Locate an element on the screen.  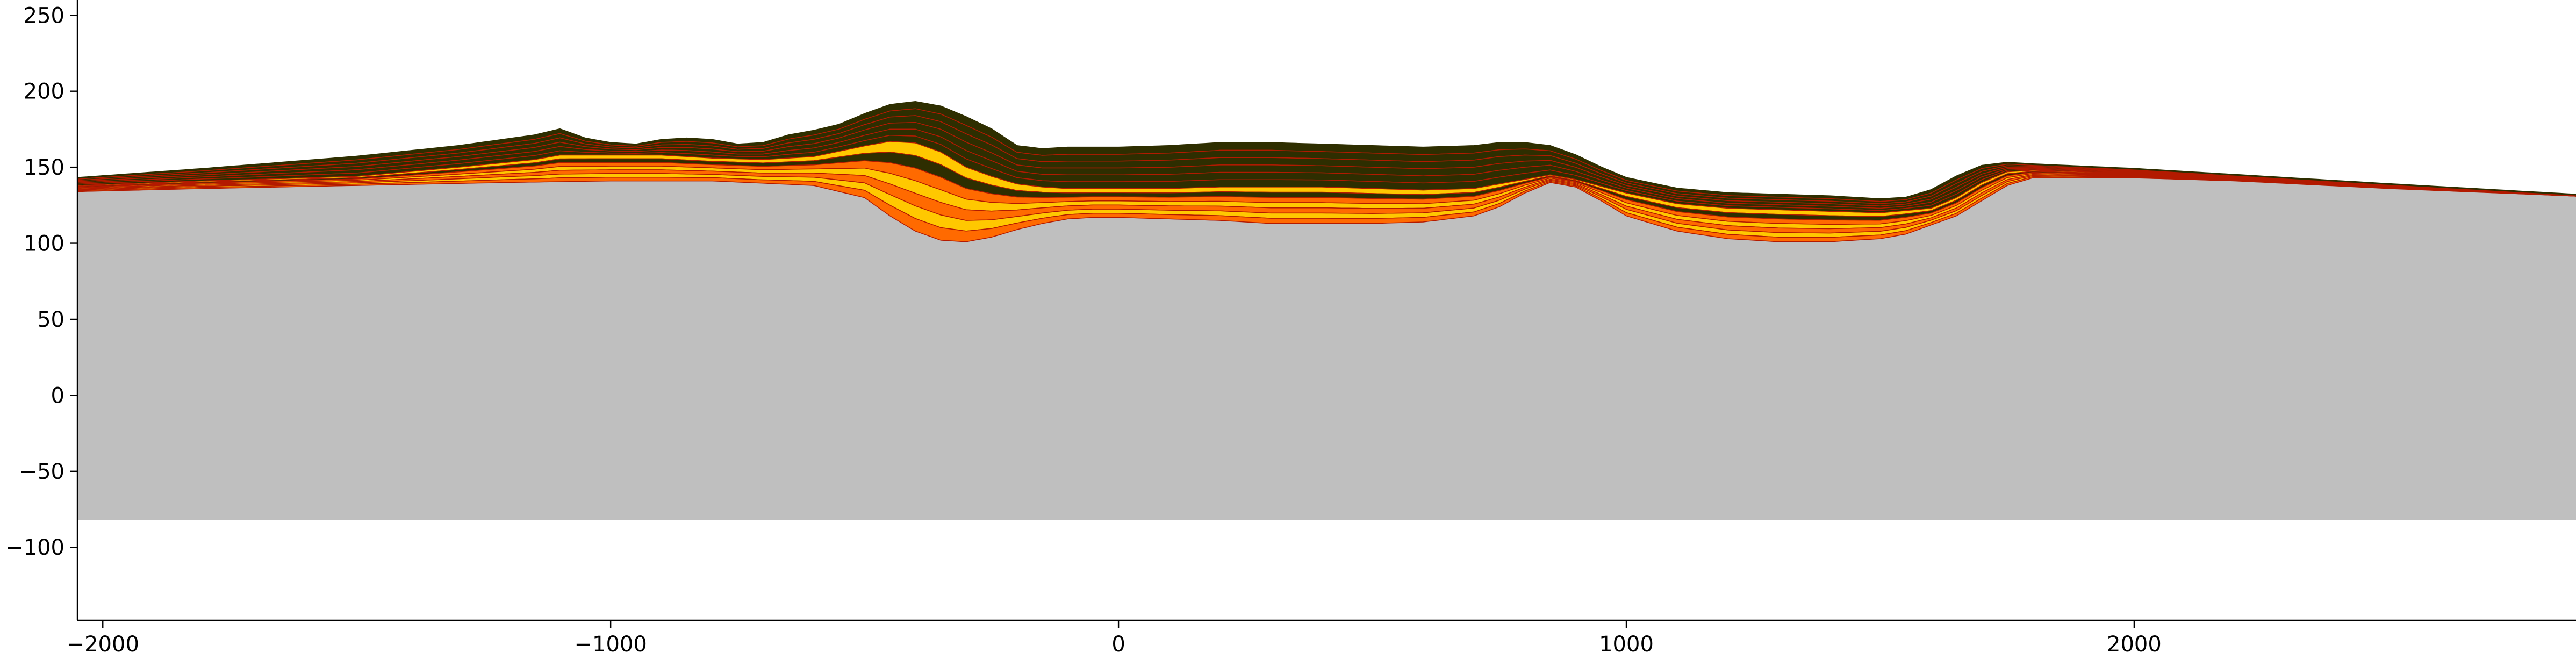
sediment-top-outline is located at coordinates (1326, 150).